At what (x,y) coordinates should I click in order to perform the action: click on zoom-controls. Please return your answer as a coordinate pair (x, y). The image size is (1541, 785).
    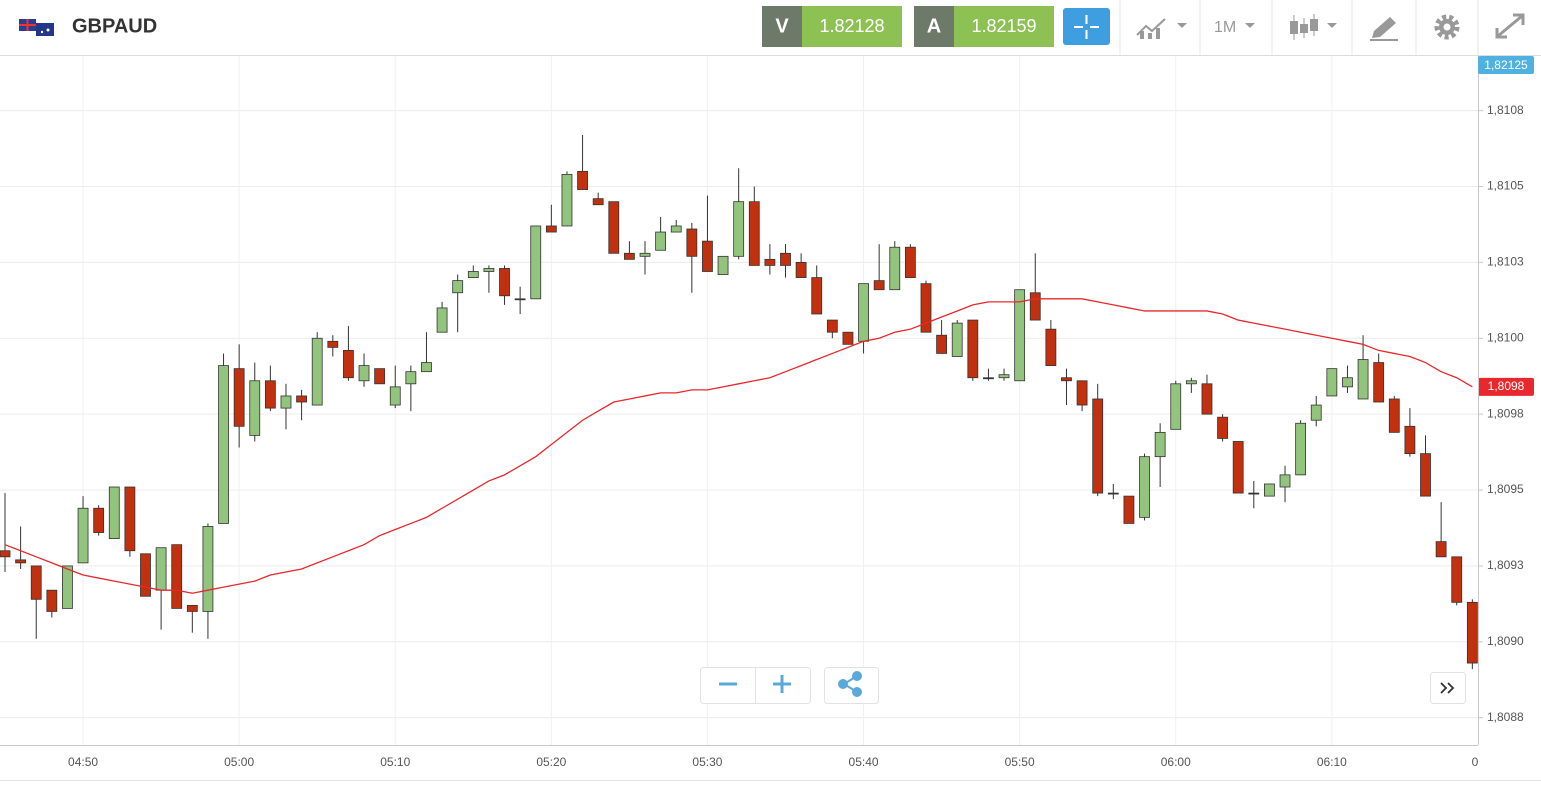
    Looking at the image, I should click on (755, 685).